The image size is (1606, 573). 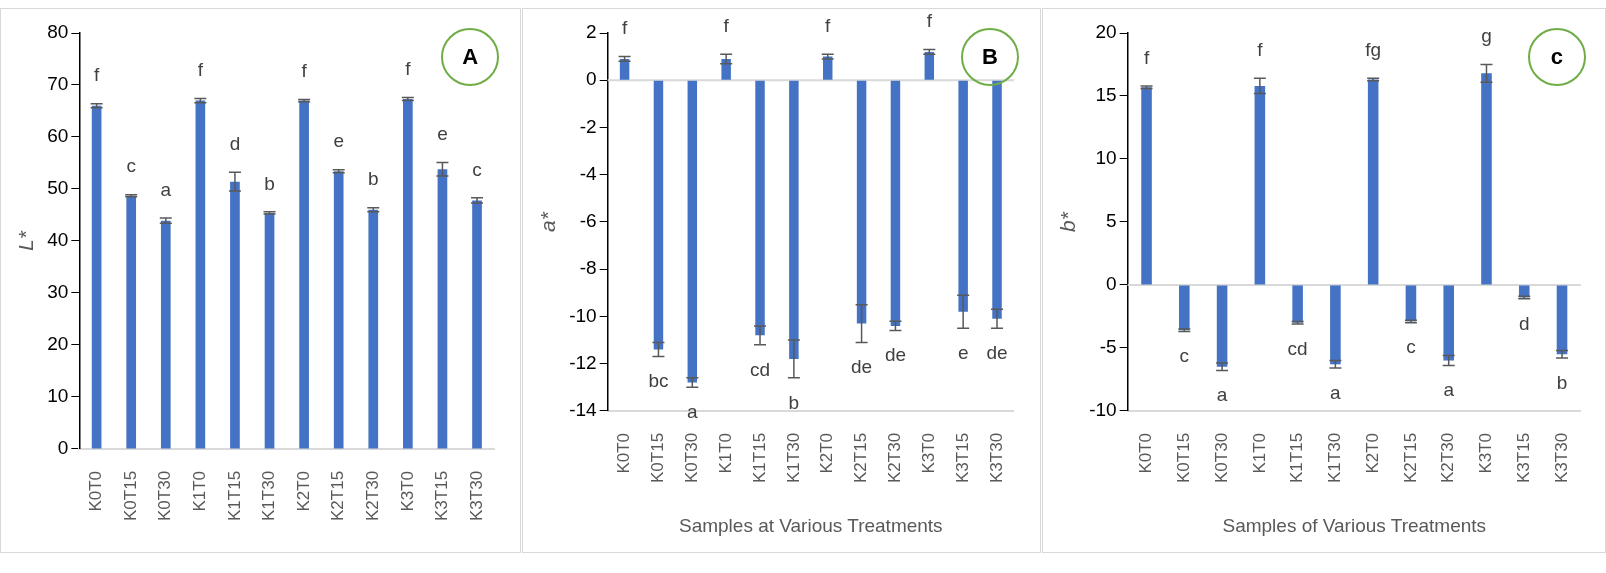 What do you see at coordinates (658, 381) in the screenshot?
I see `data-label: bc` at bounding box center [658, 381].